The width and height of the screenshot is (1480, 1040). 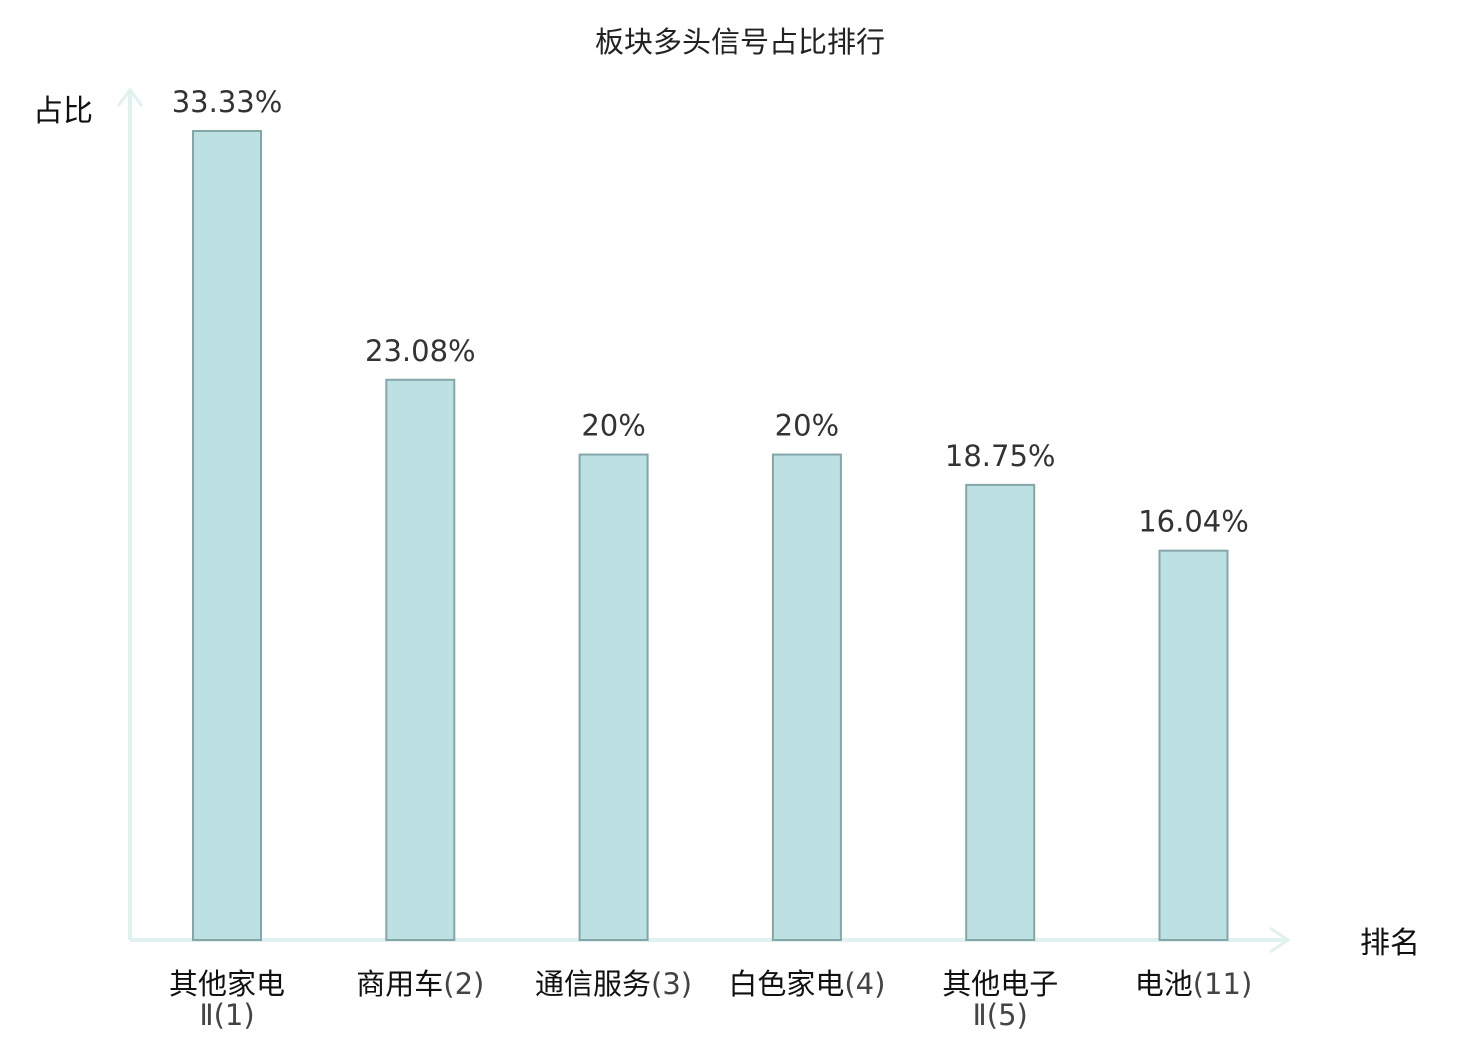 What do you see at coordinates (1000, 1015) in the screenshot?
I see `x-tick-rank: Ⅱ(5)` at bounding box center [1000, 1015].